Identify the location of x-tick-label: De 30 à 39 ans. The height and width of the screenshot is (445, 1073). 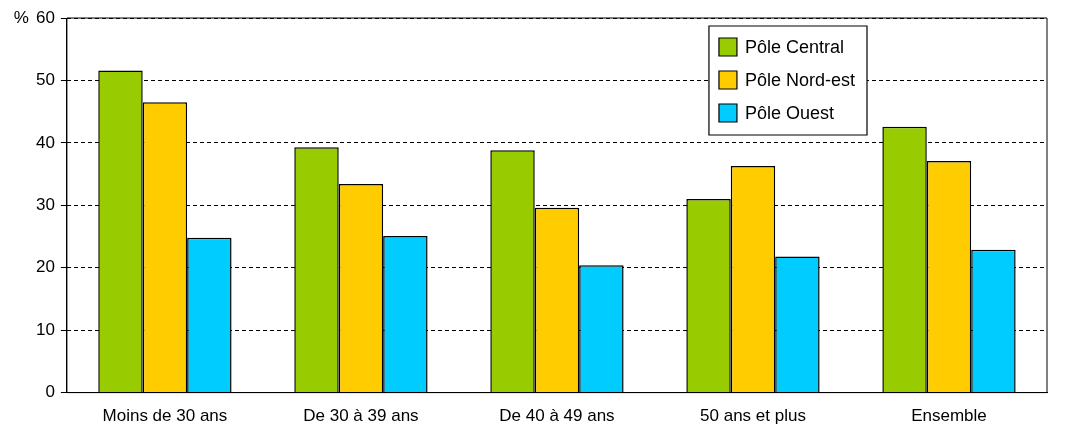
(361, 416).